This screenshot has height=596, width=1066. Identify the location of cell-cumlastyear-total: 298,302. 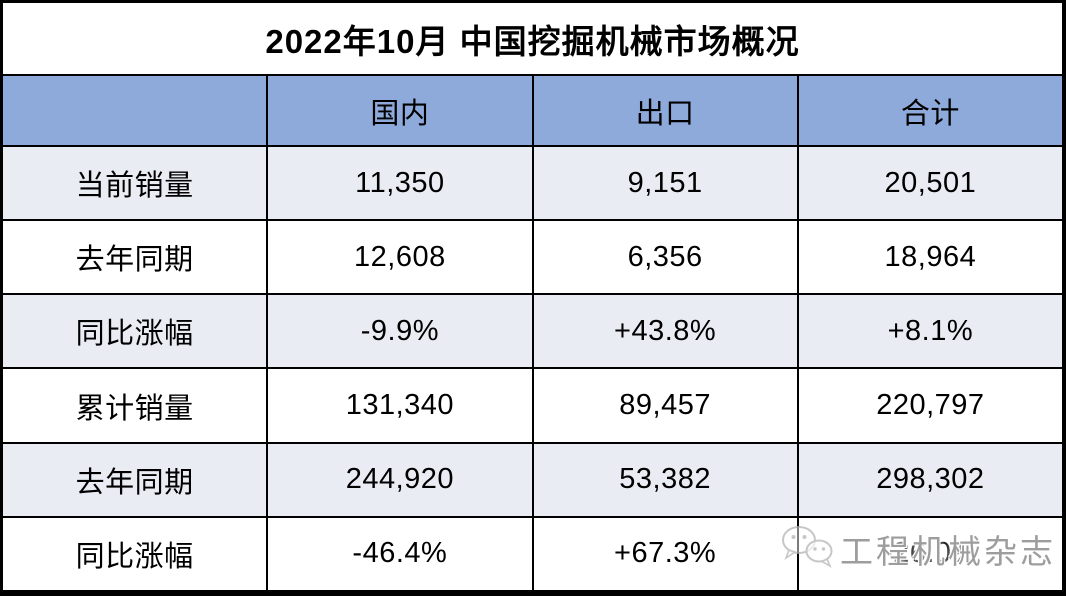
(930, 479).